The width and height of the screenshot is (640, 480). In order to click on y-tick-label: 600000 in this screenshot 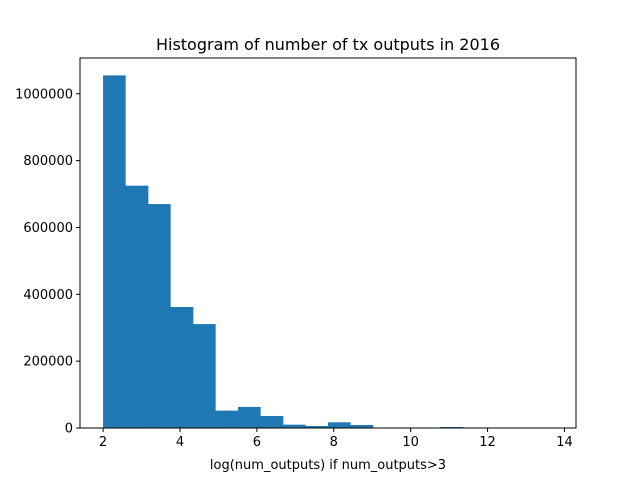, I will do `click(48, 228)`.